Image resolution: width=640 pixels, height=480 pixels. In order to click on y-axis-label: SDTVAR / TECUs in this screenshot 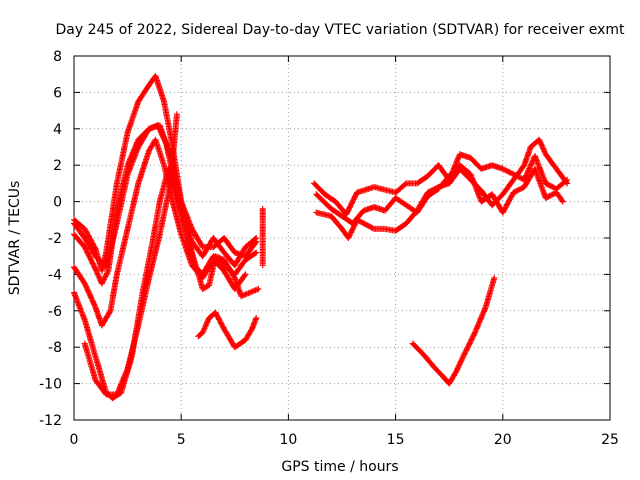, I will do `click(15, 238)`.